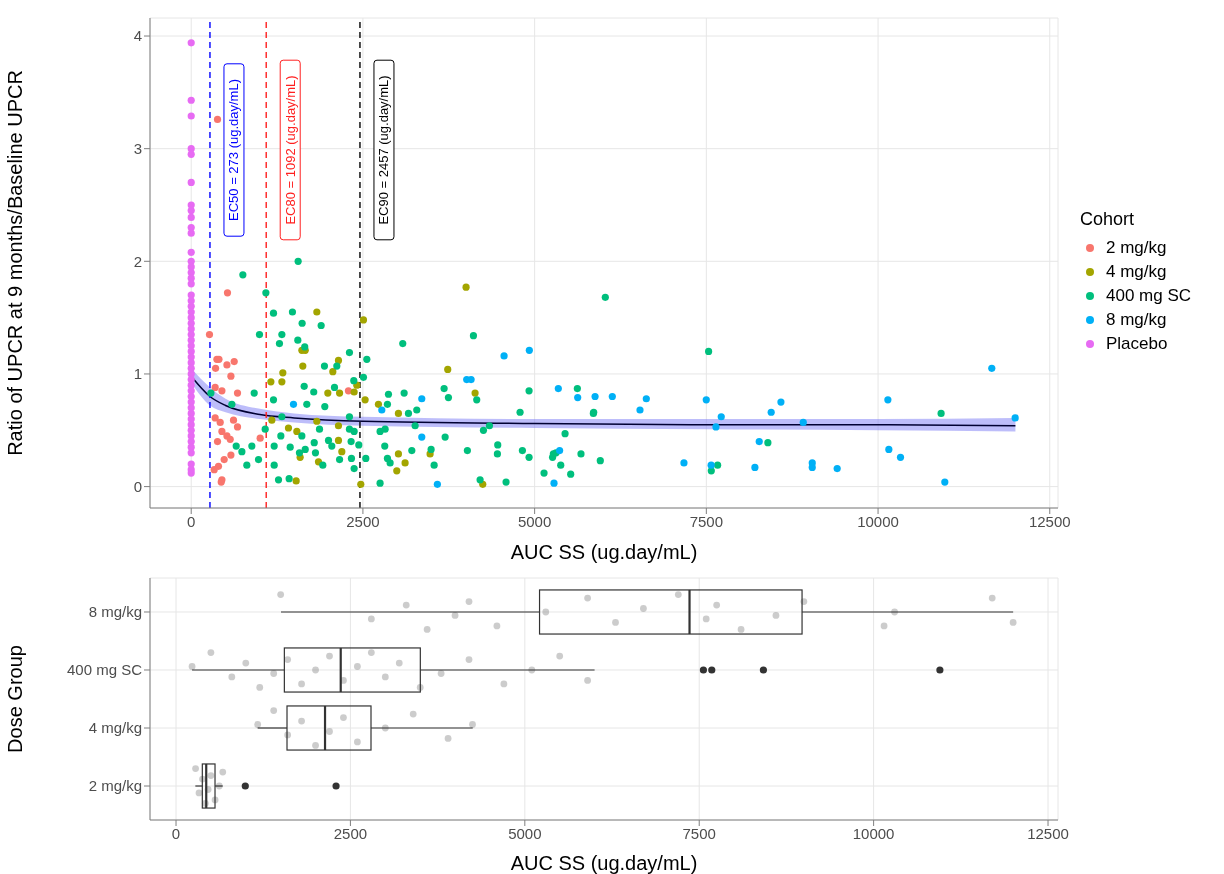 Image resolution: width=1224 pixels, height=874 pixels. Describe the element at coordinates (137, 261) in the screenshot. I see `y-tick-label: 2` at that location.